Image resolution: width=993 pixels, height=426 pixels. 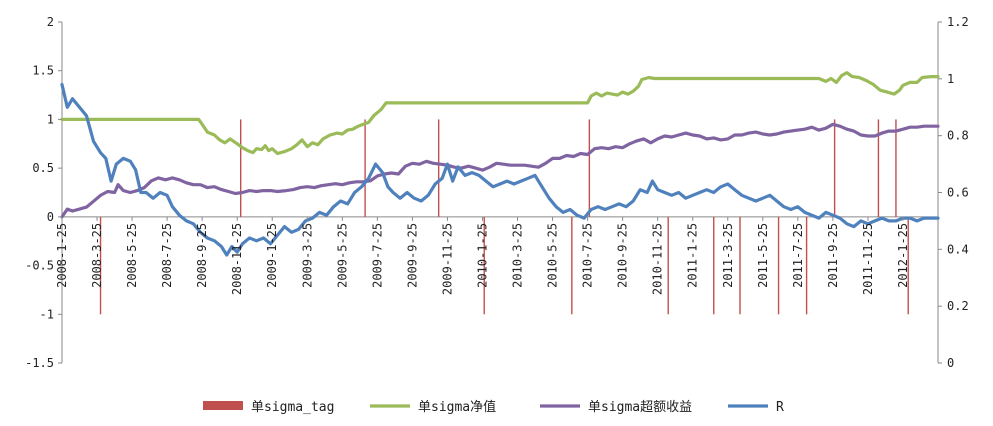 I want to click on left-tick-label: 2, so click(x=50, y=22).